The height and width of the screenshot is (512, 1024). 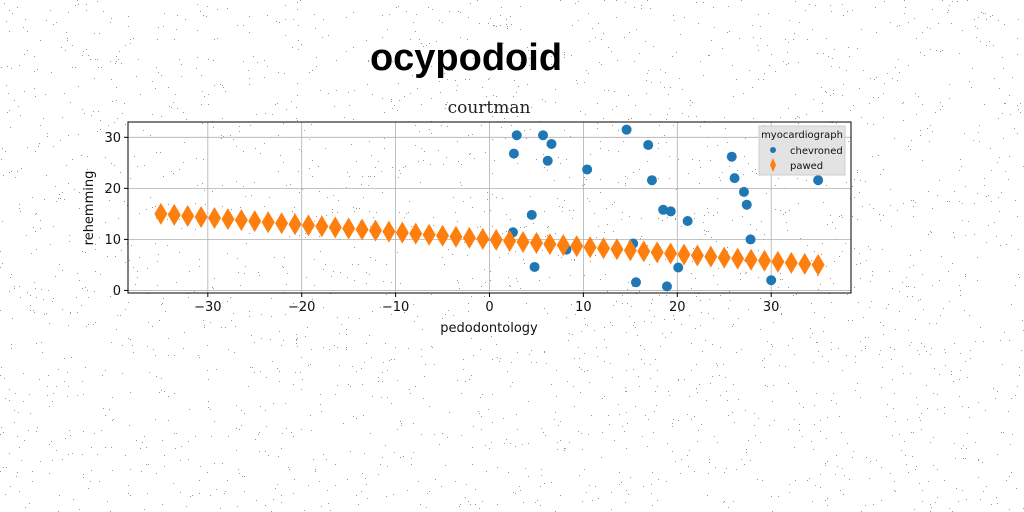 I want to click on x-tick-label: 10, so click(x=583, y=307).